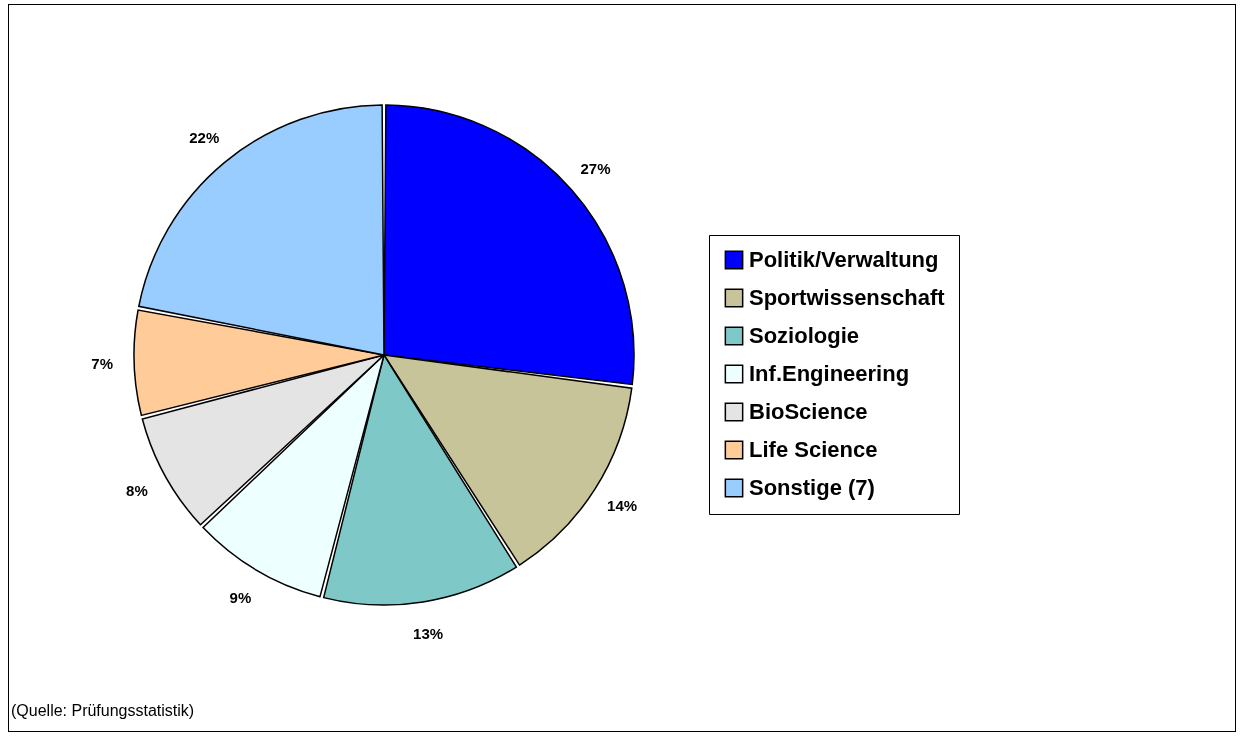 This screenshot has width=1246, height=740. Describe the element at coordinates (240, 597) in the screenshot. I see `data-label: 9%` at that location.